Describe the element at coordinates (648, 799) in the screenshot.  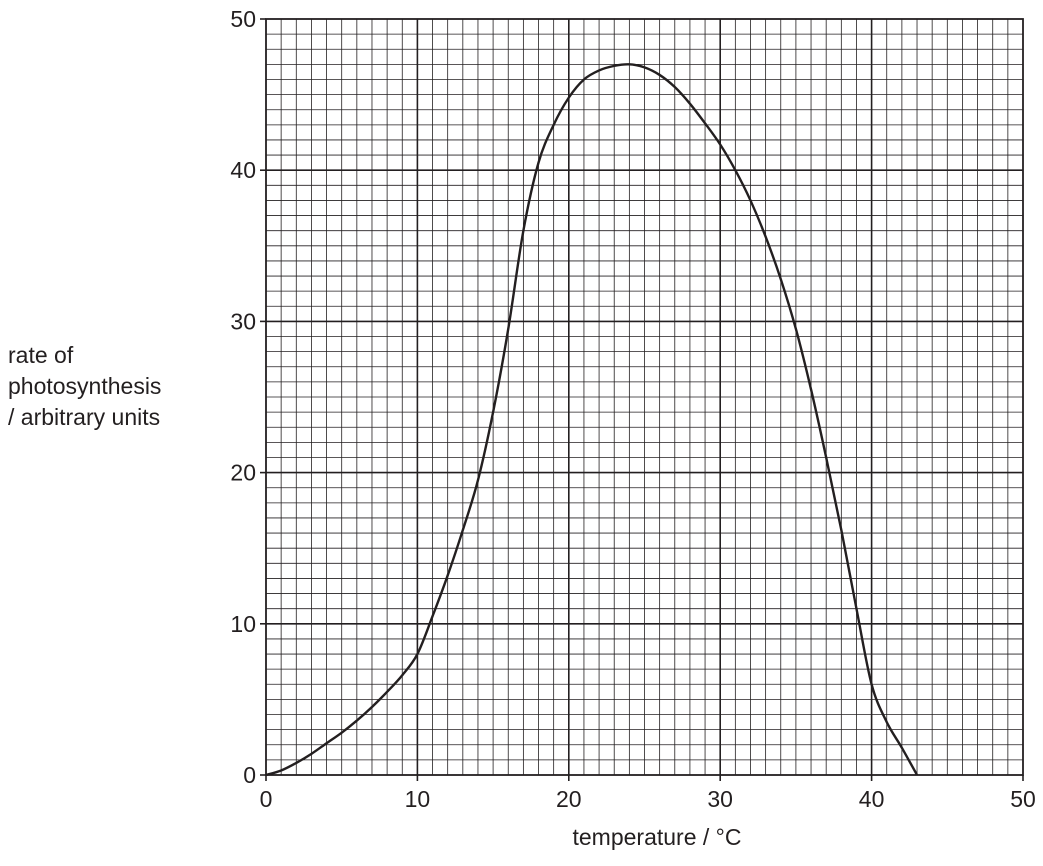
I see `x-tick-labels: 0 10 20 30 40 50` at that location.